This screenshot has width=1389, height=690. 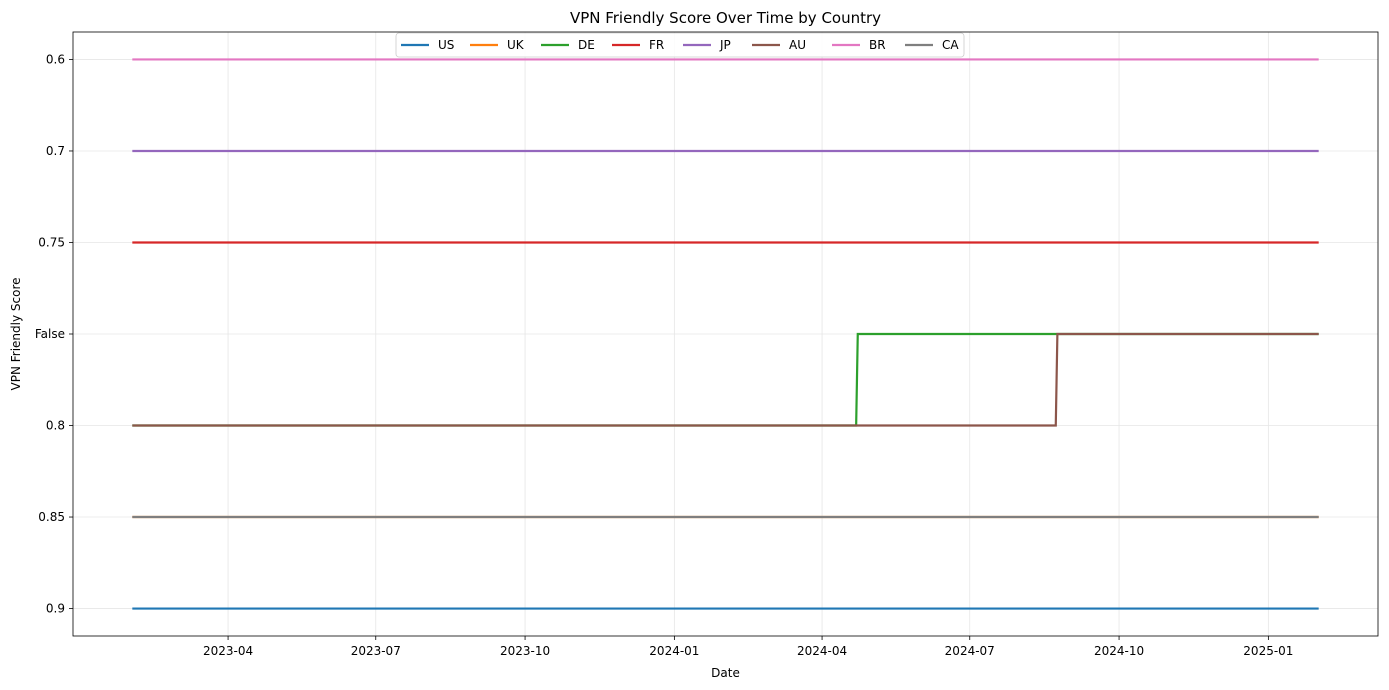 I want to click on y-tick-label: 0.85, so click(x=51, y=517).